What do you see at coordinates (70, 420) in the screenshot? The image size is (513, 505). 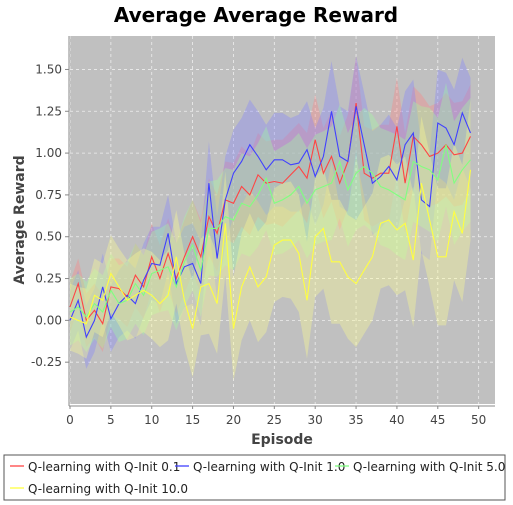 I see `x-tick-label: 0` at bounding box center [70, 420].